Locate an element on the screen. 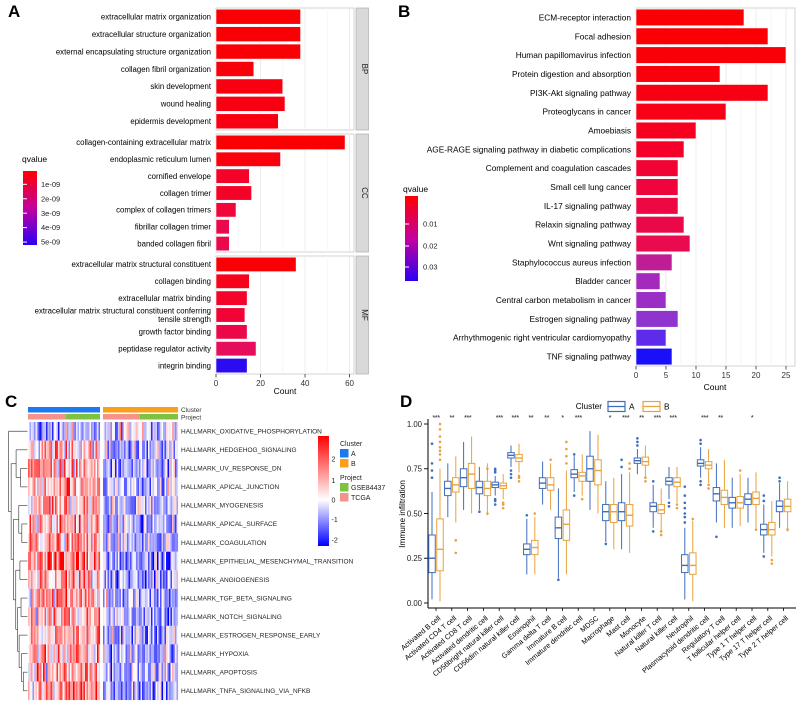 The image size is (802, 717). pathway-bar is located at coordinates (702, 93).